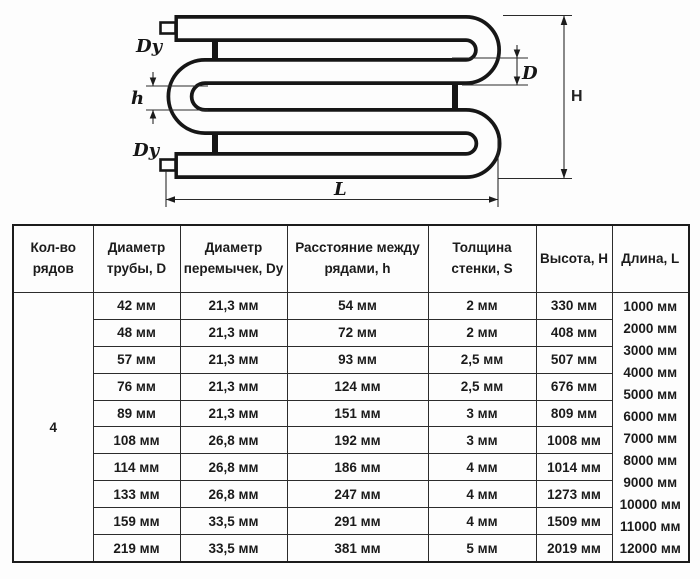 This screenshot has height=579, width=700. What do you see at coordinates (482, 258) in the screenshot?
I see `header-wall-thickness: Толщина стенки, S` at bounding box center [482, 258].